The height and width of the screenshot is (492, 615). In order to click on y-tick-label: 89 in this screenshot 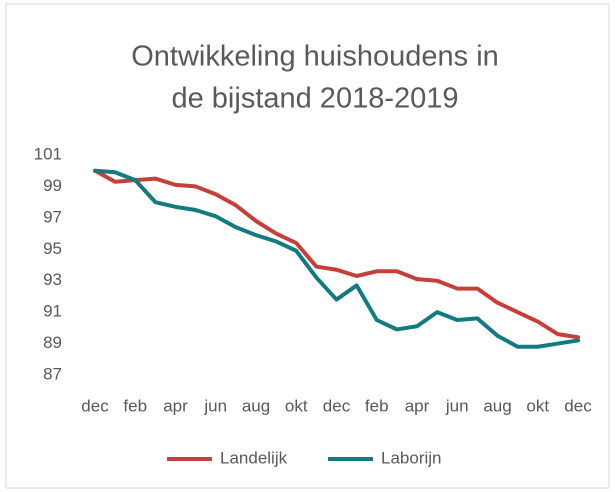, I will do `click(52, 342)`.